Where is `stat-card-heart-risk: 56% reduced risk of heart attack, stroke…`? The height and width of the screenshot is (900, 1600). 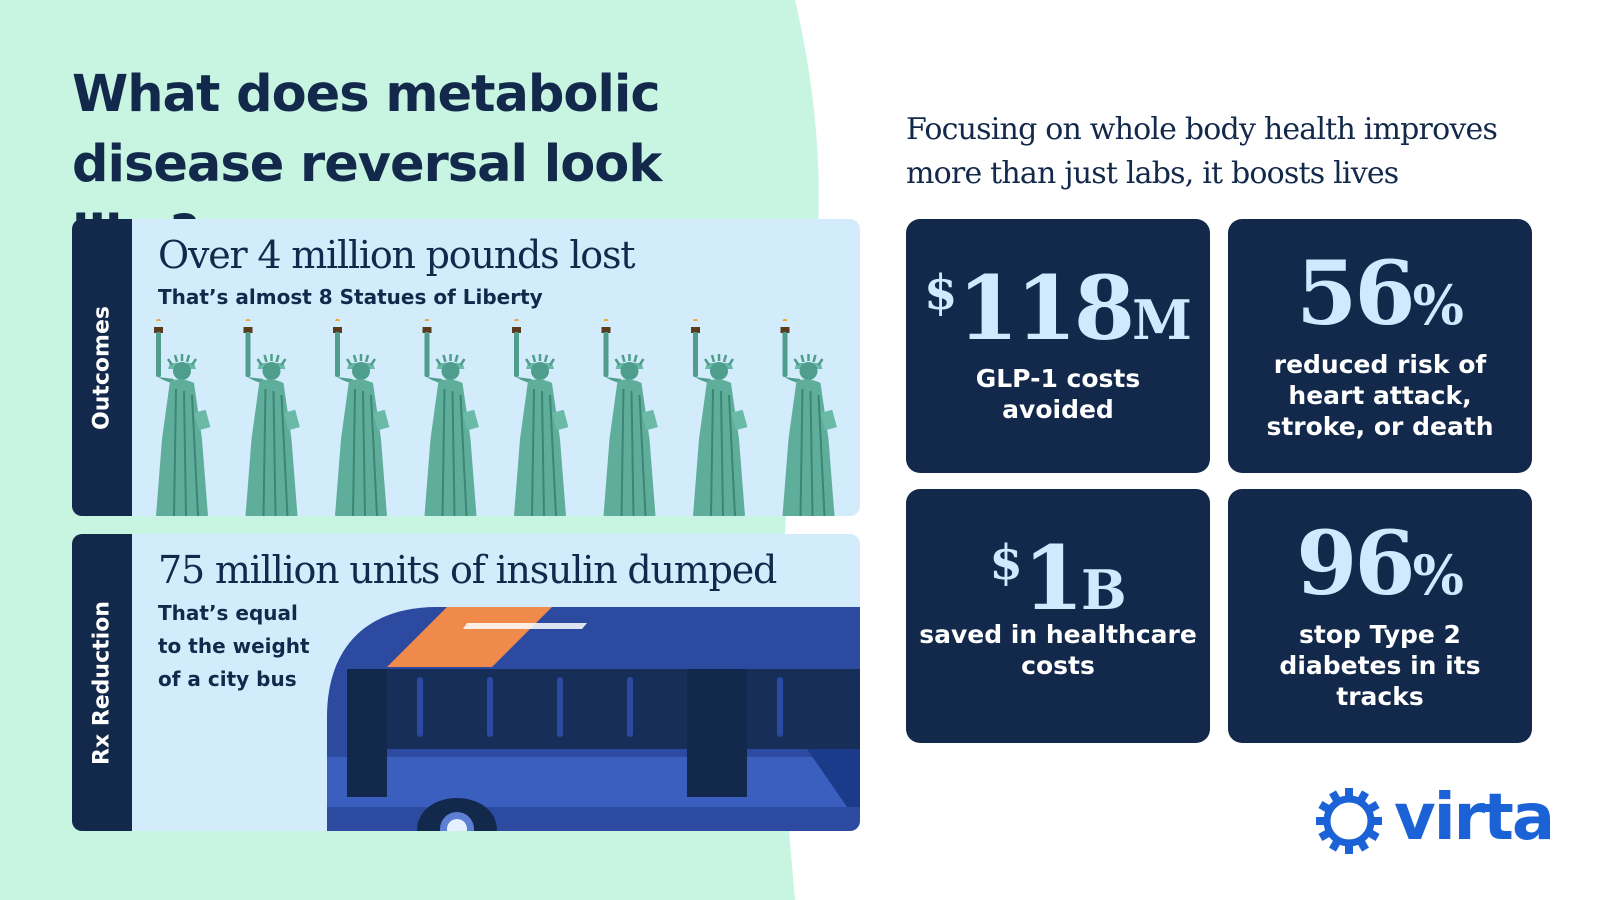
stat-card-heart-risk: 56% reduced risk of heart attack, stroke… is located at coordinates (1380, 346).